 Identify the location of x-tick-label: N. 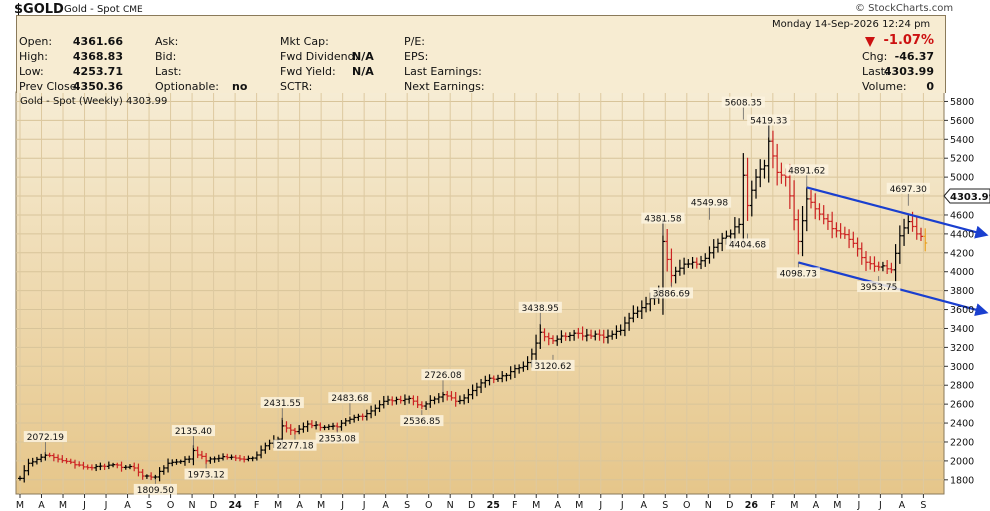
(708, 505).